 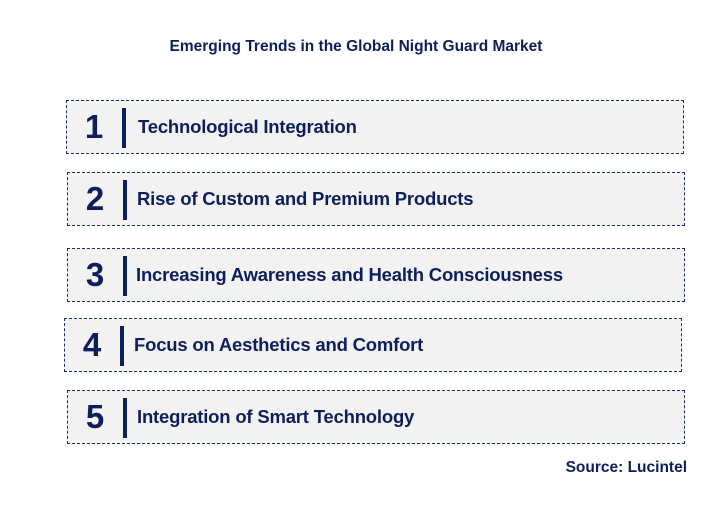 What do you see at coordinates (95, 198) in the screenshot?
I see `trend-number: 2` at bounding box center [95, 198].